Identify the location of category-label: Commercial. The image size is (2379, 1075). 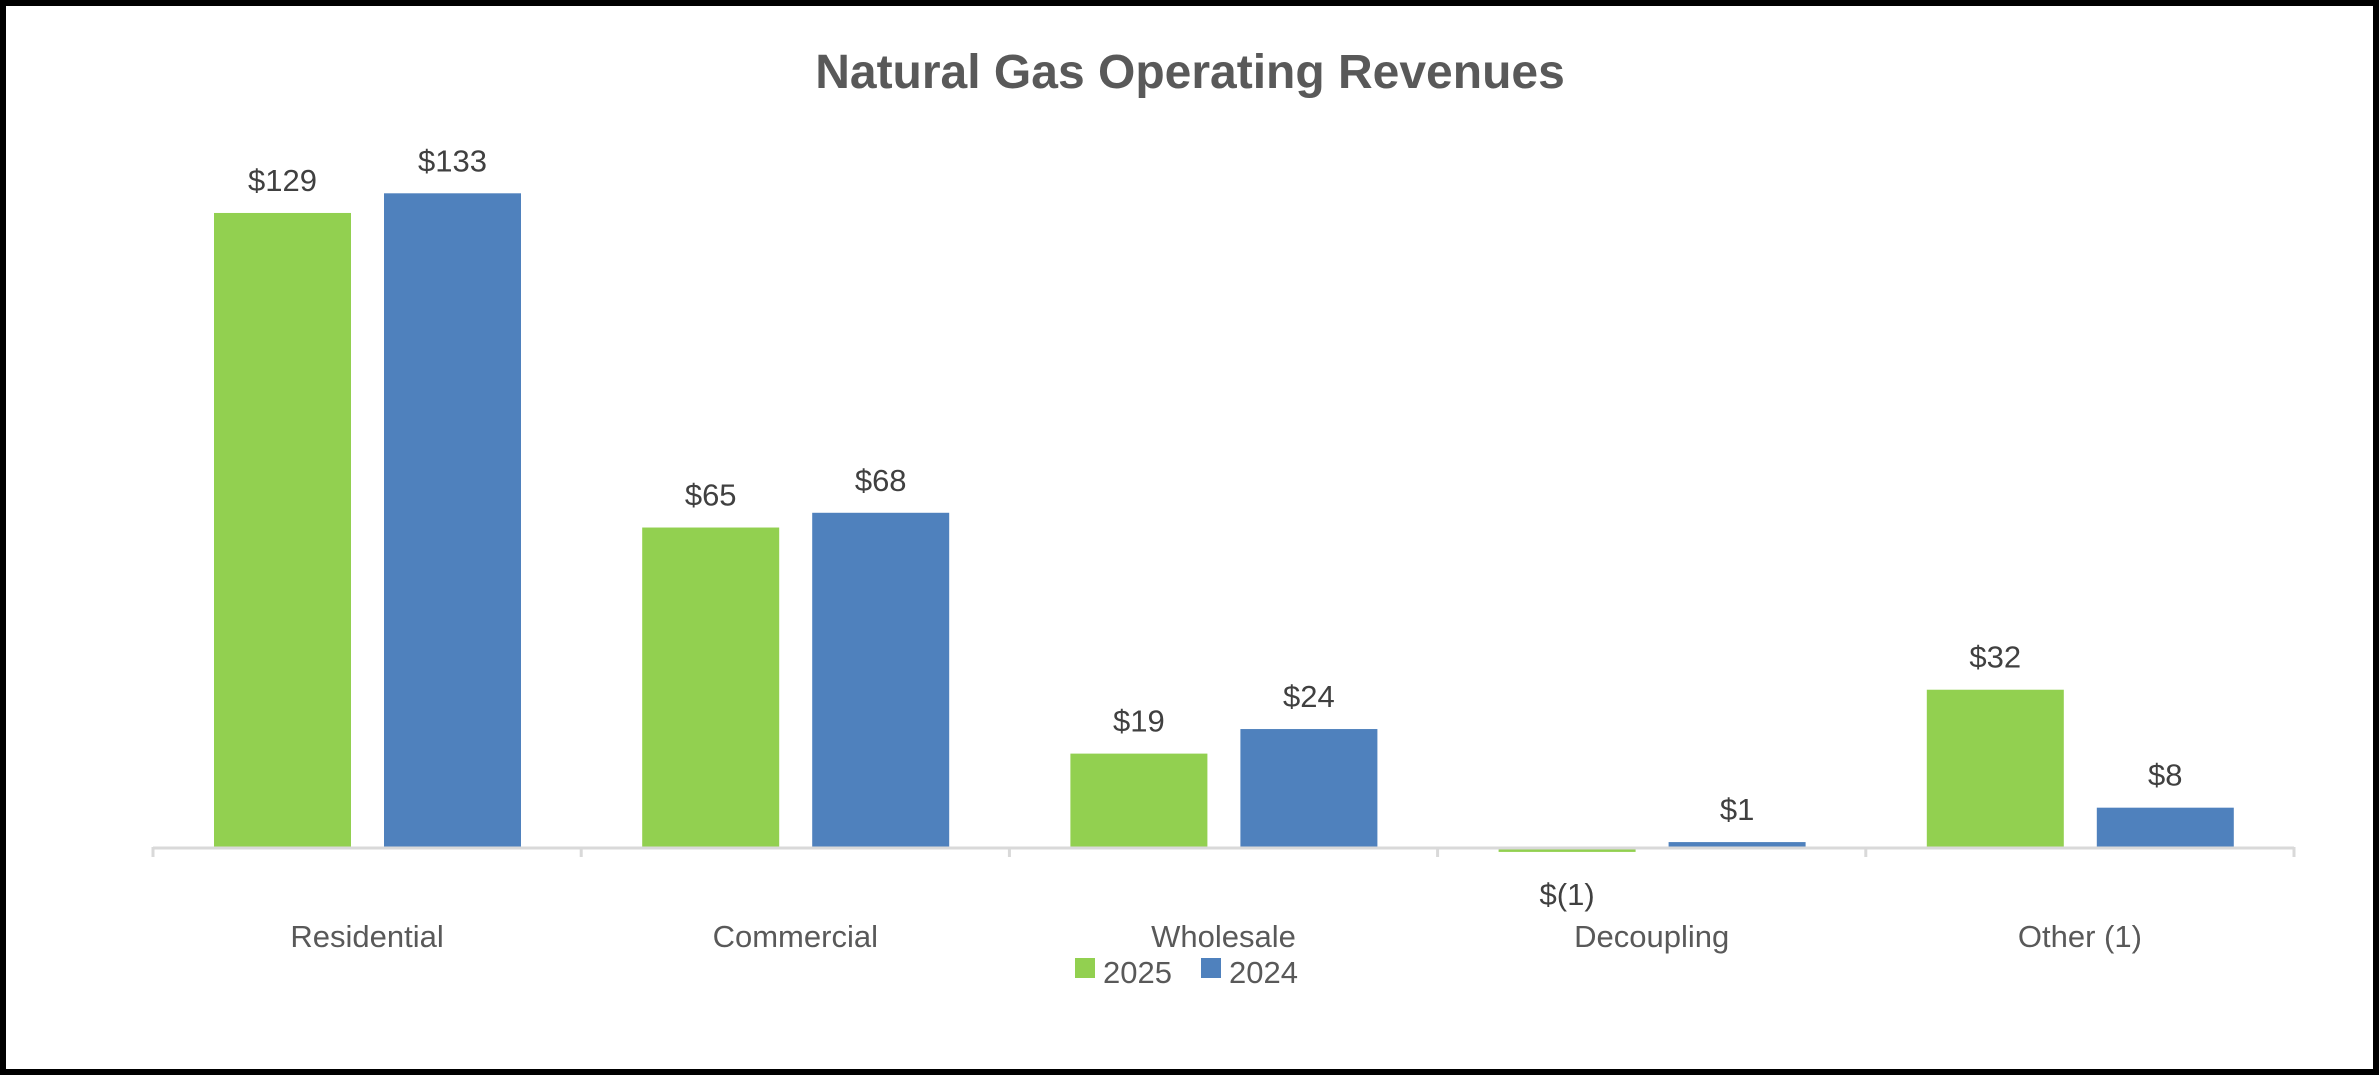
(795, 936).